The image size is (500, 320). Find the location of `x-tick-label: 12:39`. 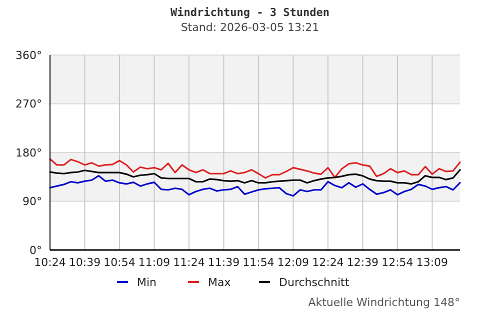

x-tick-label: 12:39 is located at coordinates (362, 262).